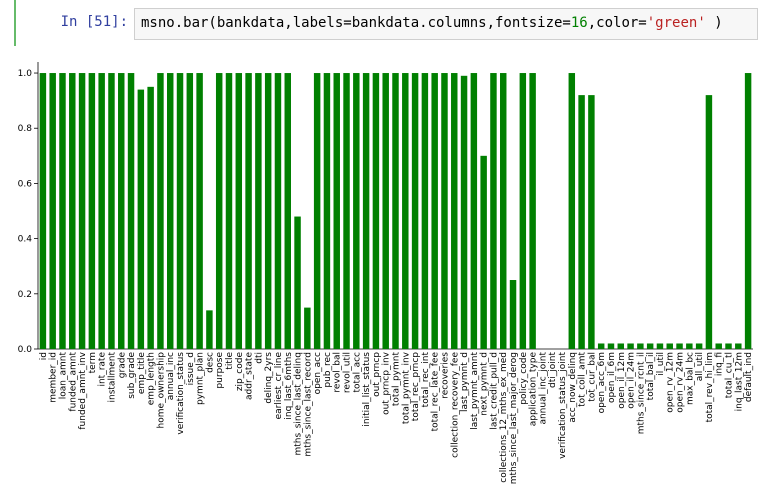 The height and width of the screenshot is (494, 770). I want to click on x-tick-label: mths_since_last_delinq, so click(299, 403).